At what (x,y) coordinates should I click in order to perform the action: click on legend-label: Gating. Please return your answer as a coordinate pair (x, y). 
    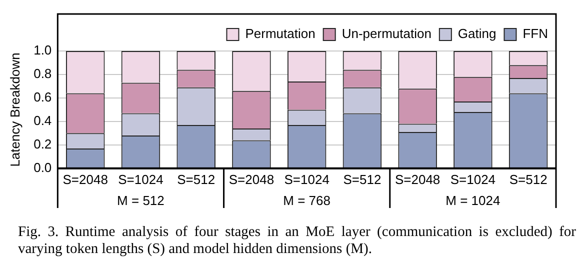
    Looking at the image, I should click on (477, 34).